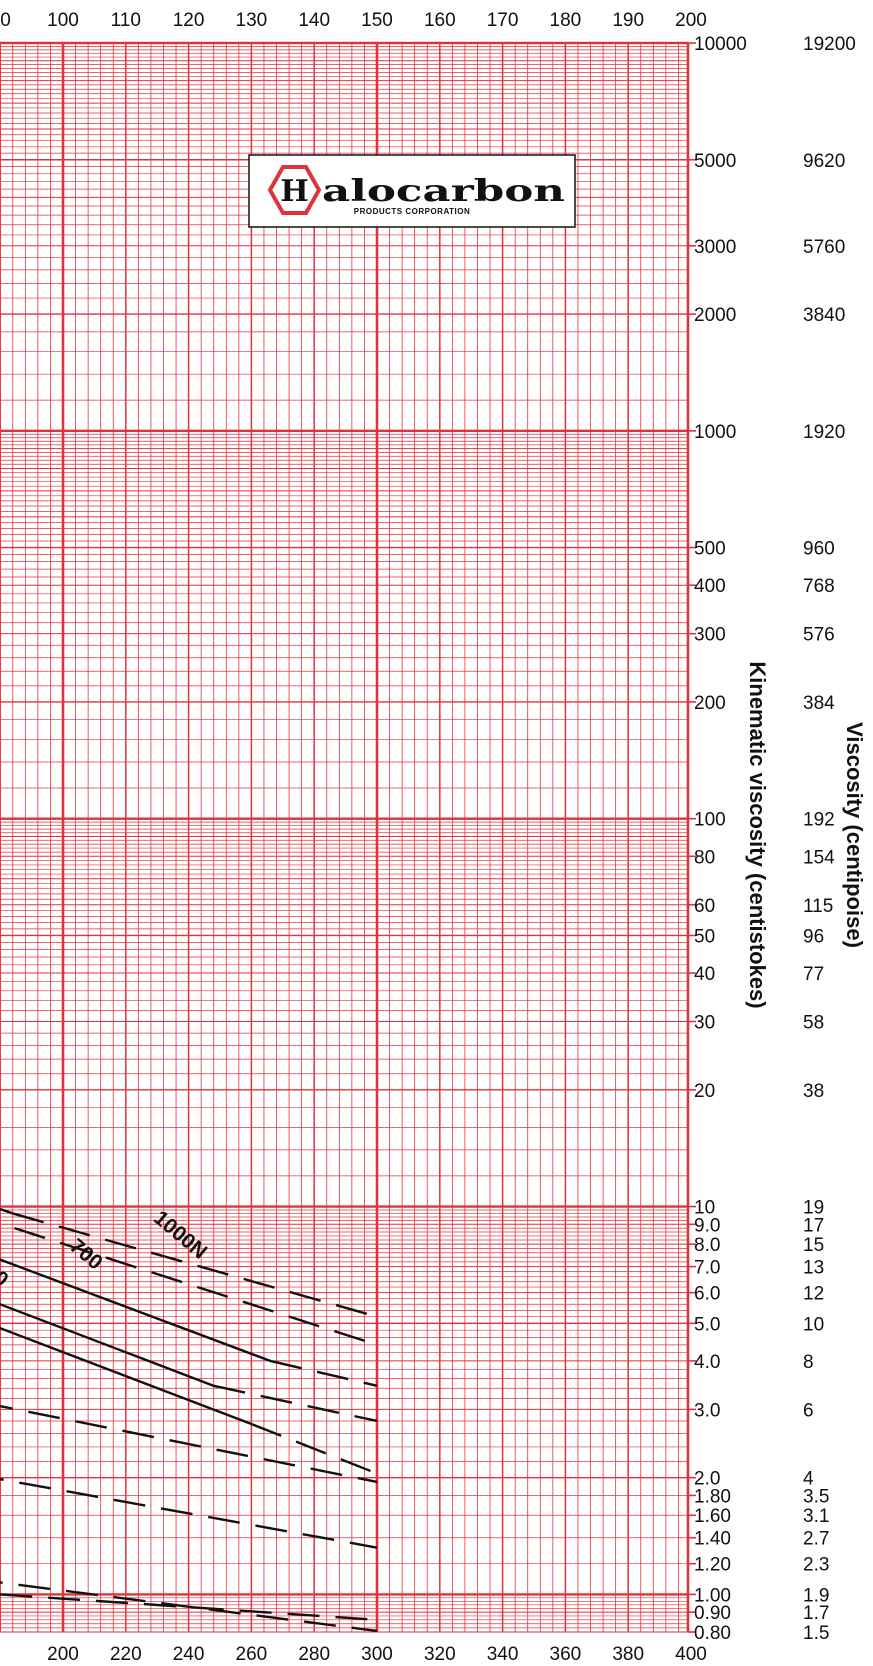 This screenshot has height=1666, width=873. What do you see at coordinates (720, 44) in the screenshot?
I see `y-tick-label: 10000` at bounding box center [720, 44].